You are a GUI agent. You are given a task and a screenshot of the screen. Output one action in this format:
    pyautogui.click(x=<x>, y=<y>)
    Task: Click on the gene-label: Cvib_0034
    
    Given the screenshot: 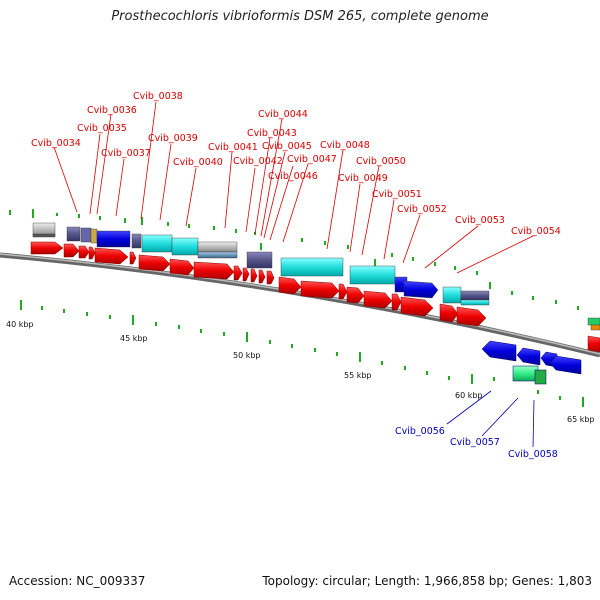 What is the action you would take?
    pyautogui.click(x=56, y=143)
    